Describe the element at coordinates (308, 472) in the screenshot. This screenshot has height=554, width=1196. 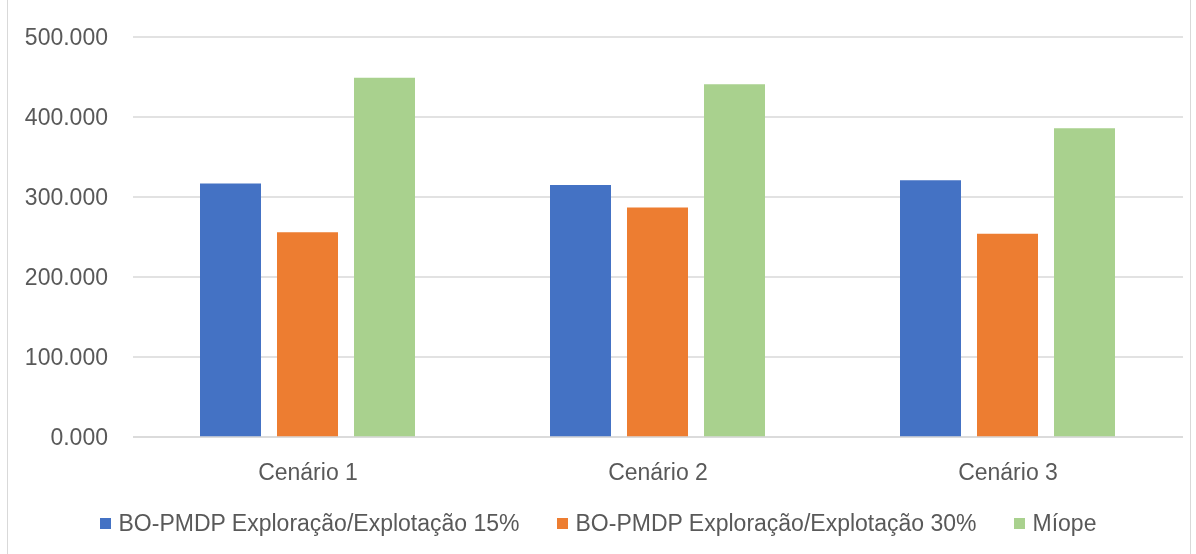
I see `x-tick-label: Cenário 1` at that location.